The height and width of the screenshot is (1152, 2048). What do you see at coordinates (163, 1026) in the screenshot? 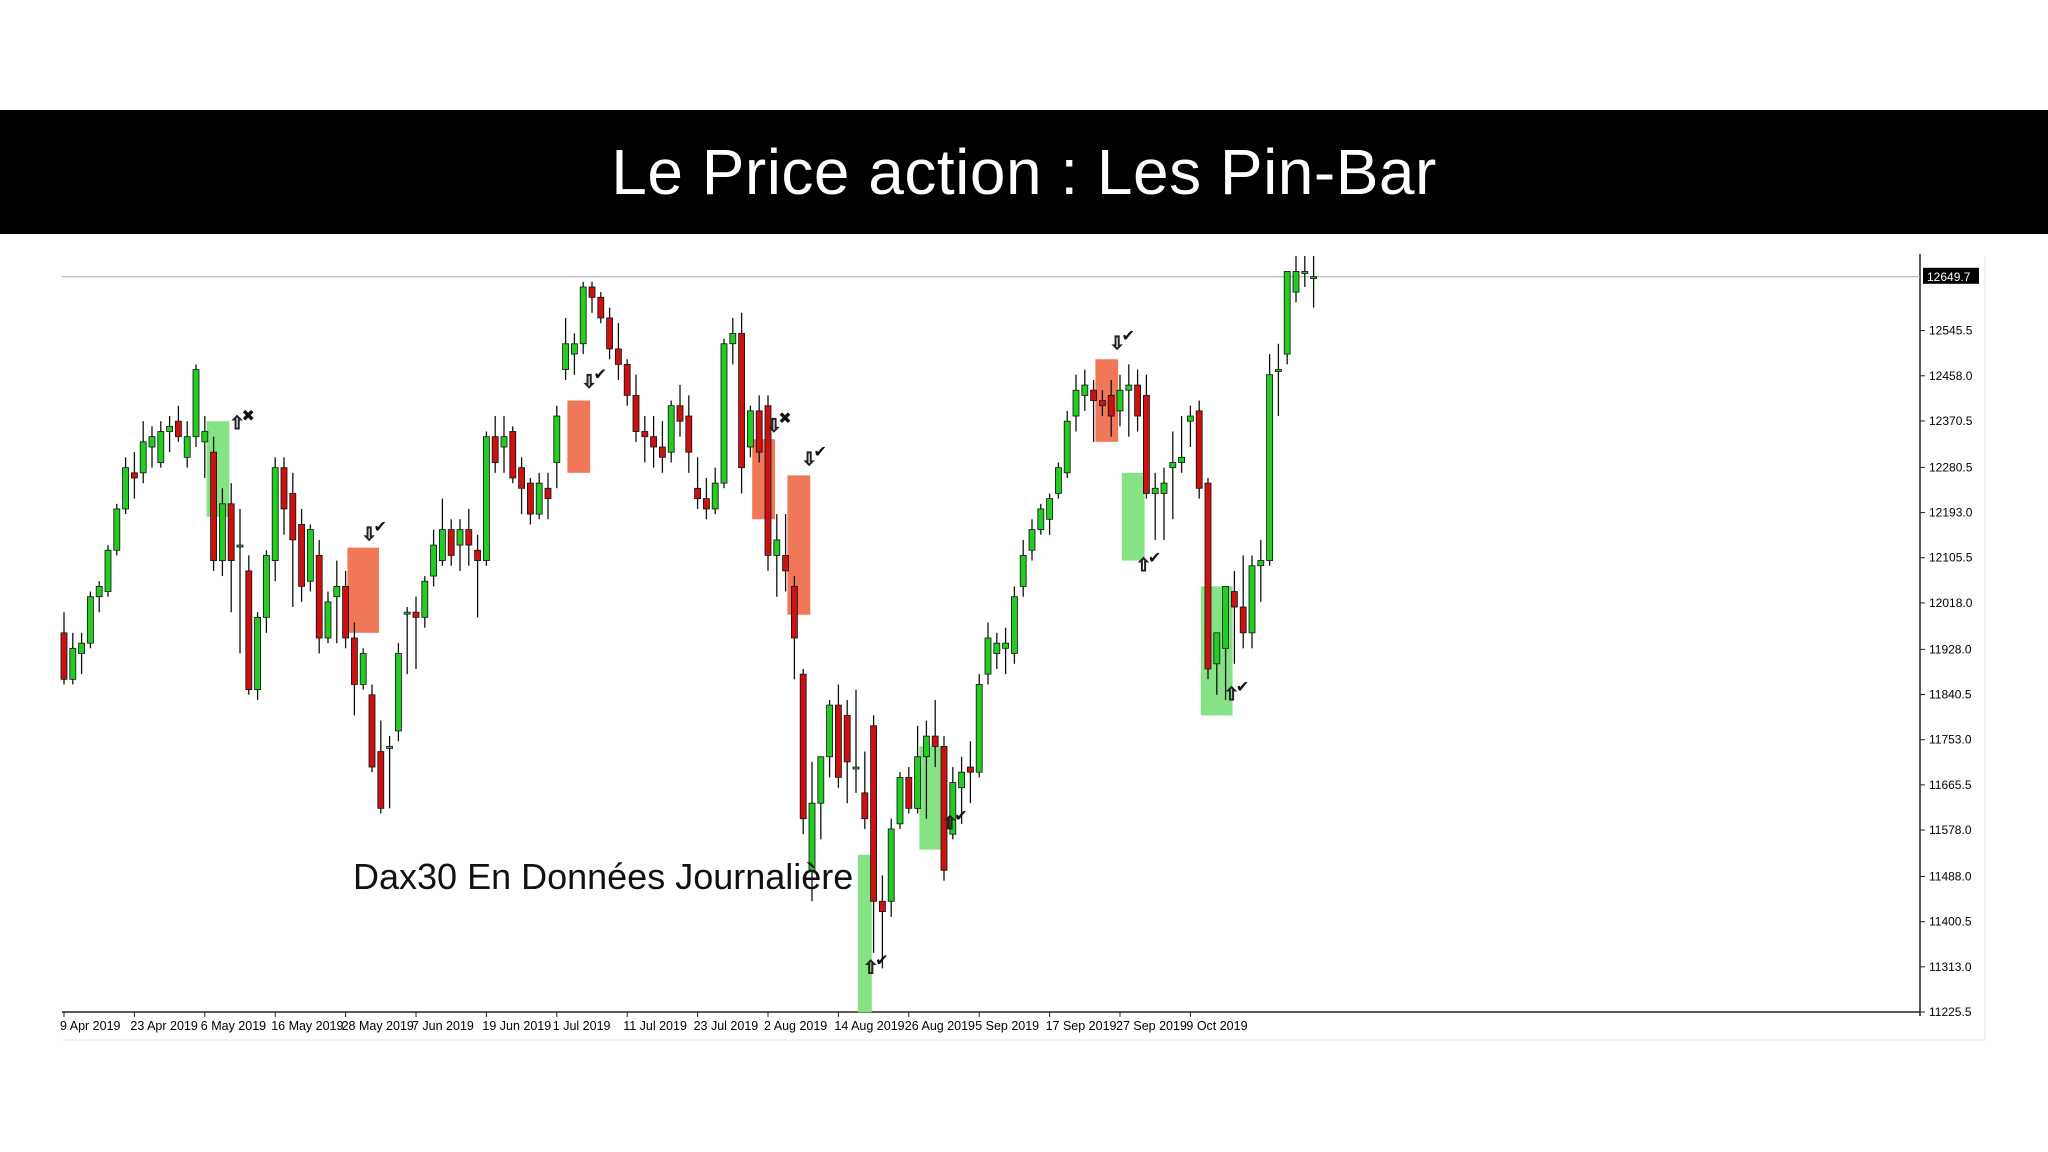
I see `x-tick-label: 23 Apr 2019` at bounding box center [163, 1026].